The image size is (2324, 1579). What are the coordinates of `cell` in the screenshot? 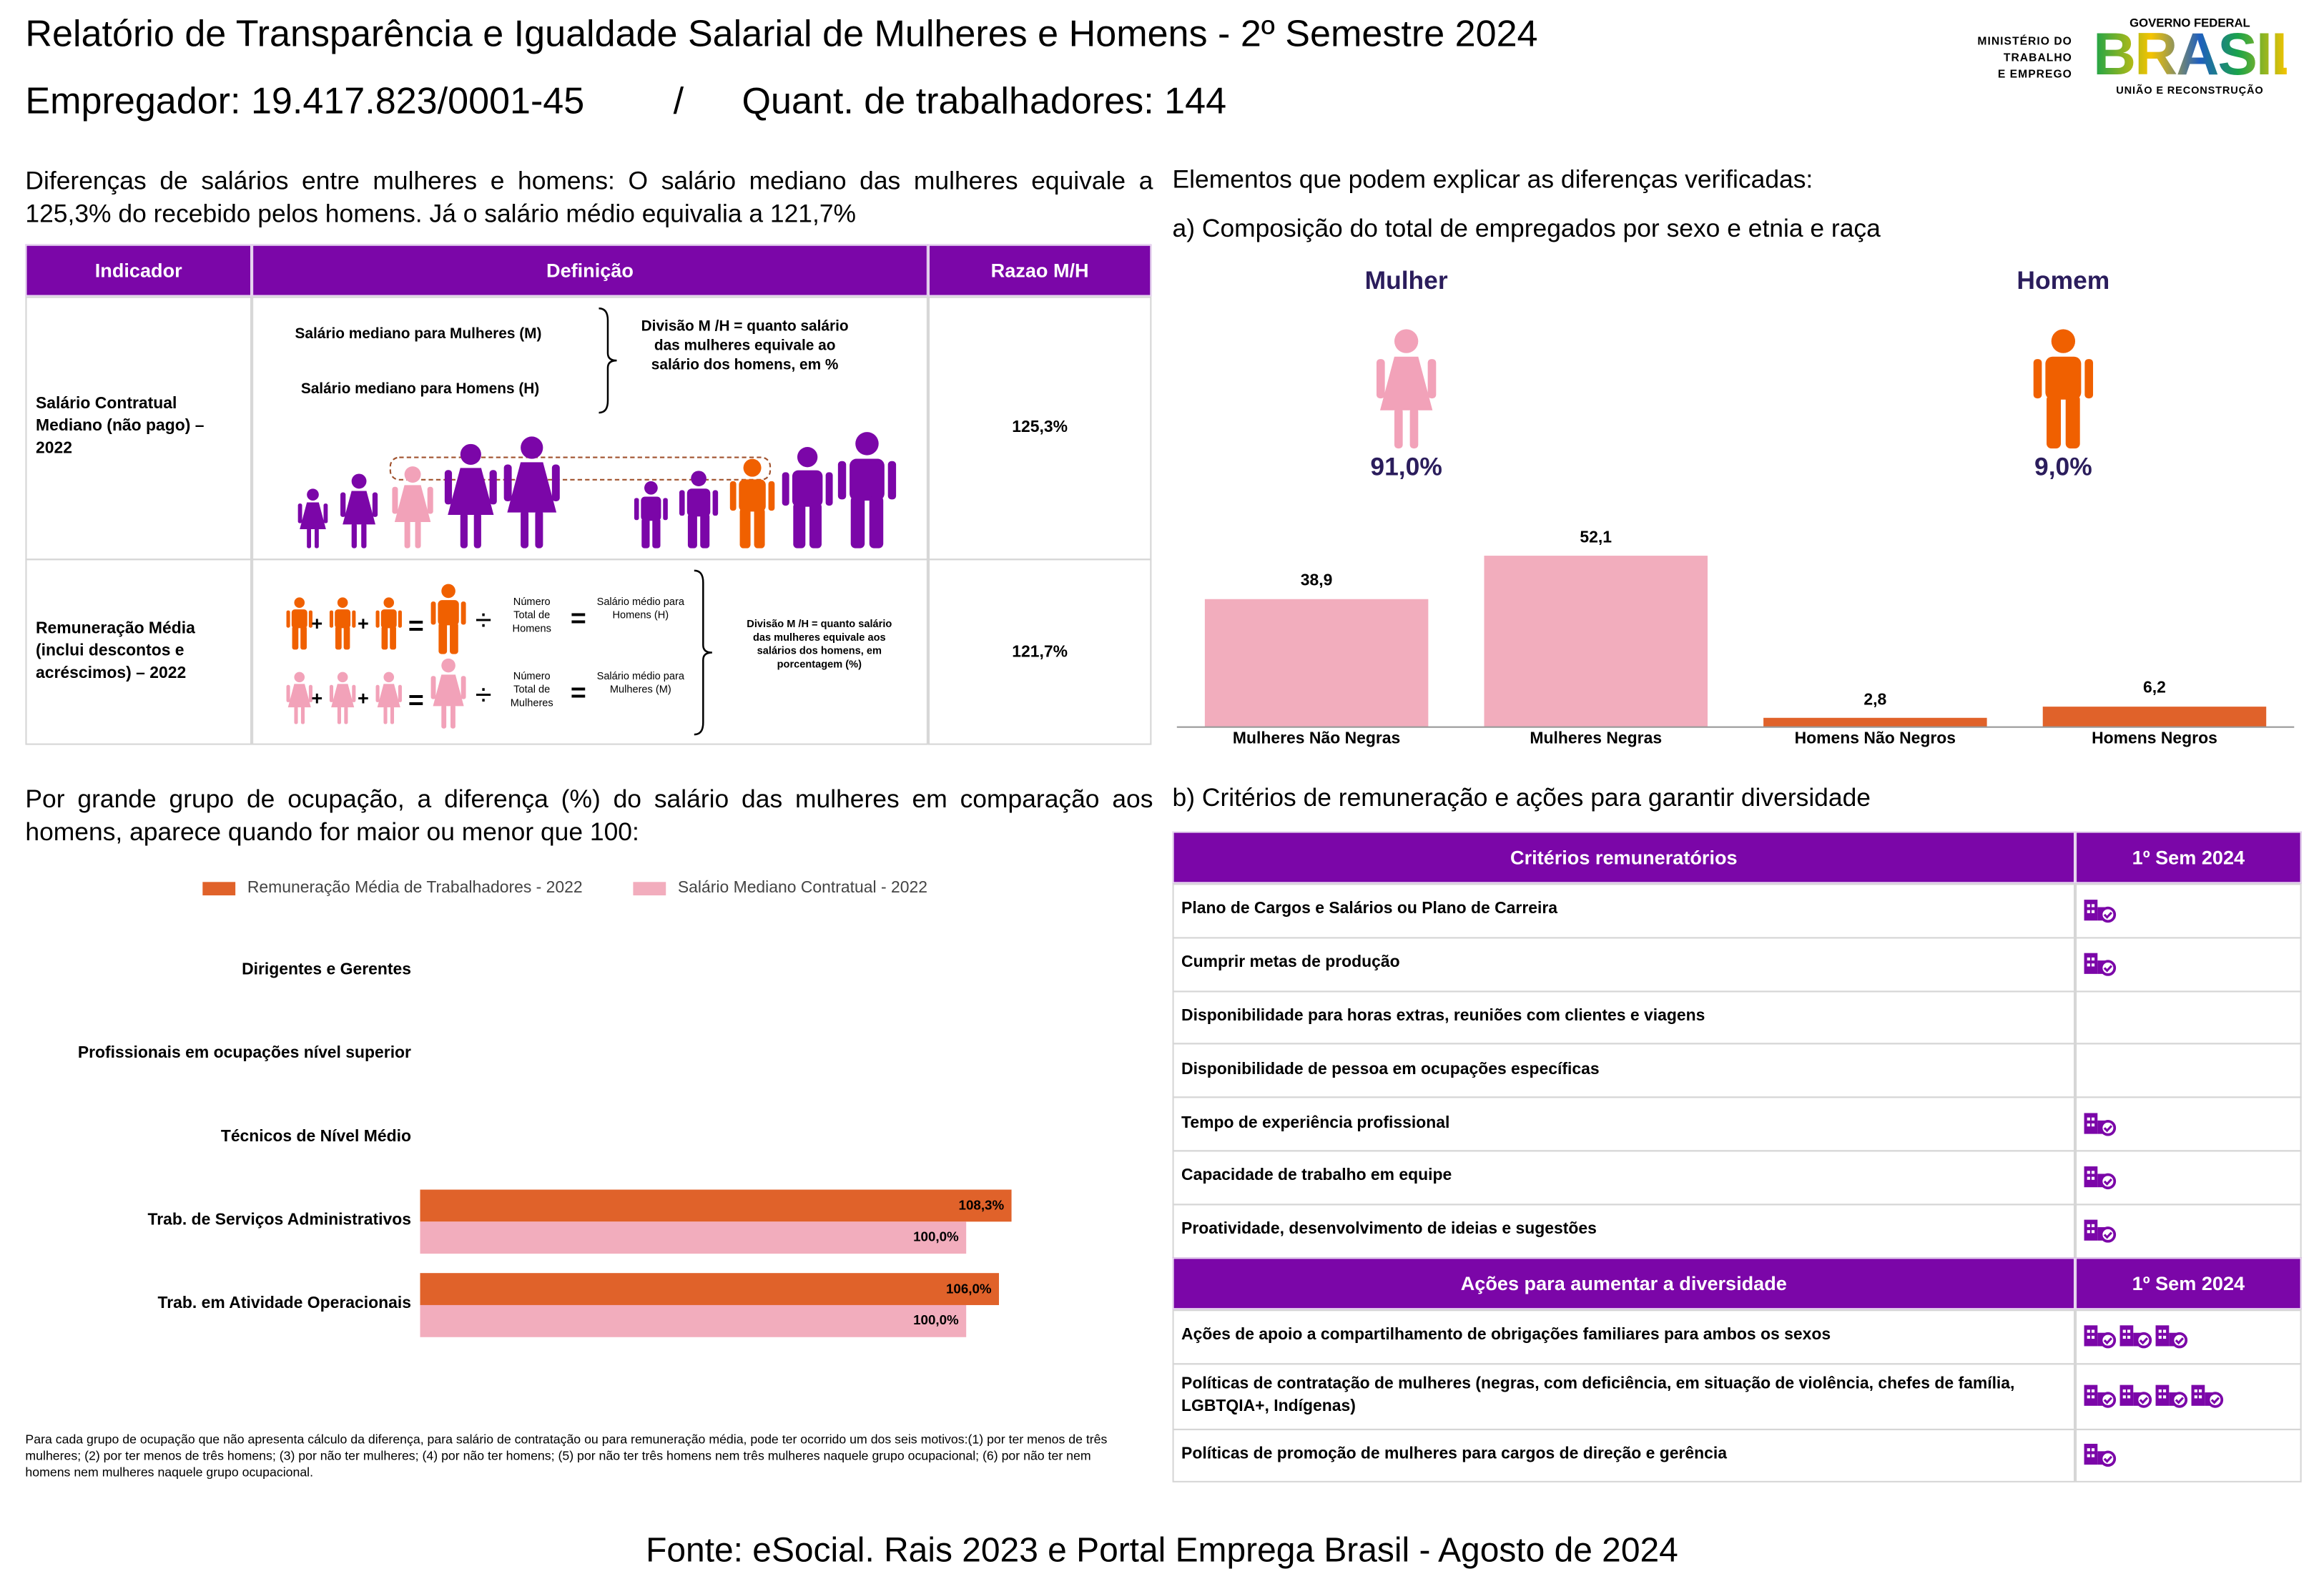 It's located at (1624, 1455).